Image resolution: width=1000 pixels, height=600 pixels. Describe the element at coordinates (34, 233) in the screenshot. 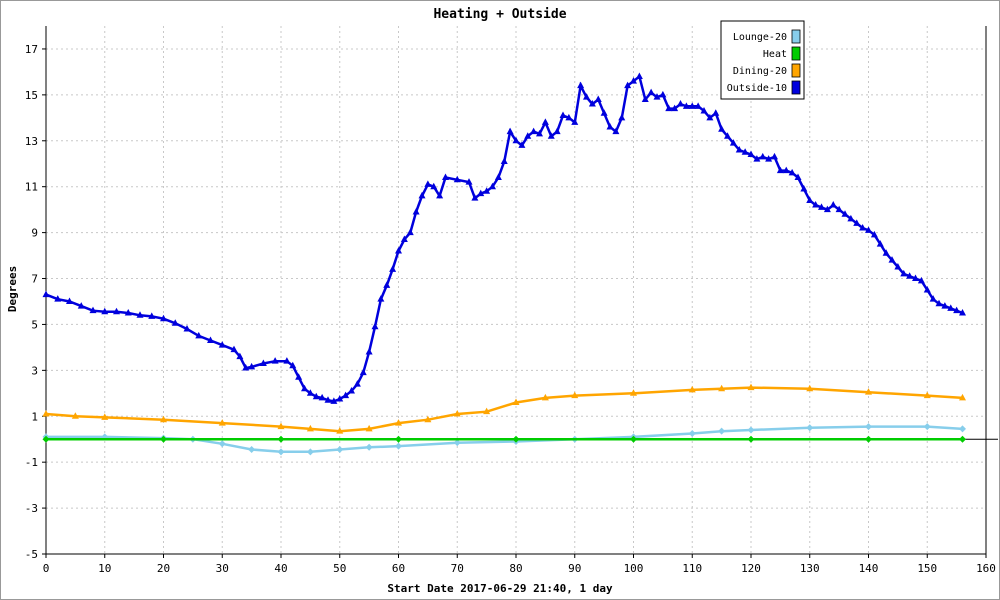

I see `y-tick-label: 9` at that location.